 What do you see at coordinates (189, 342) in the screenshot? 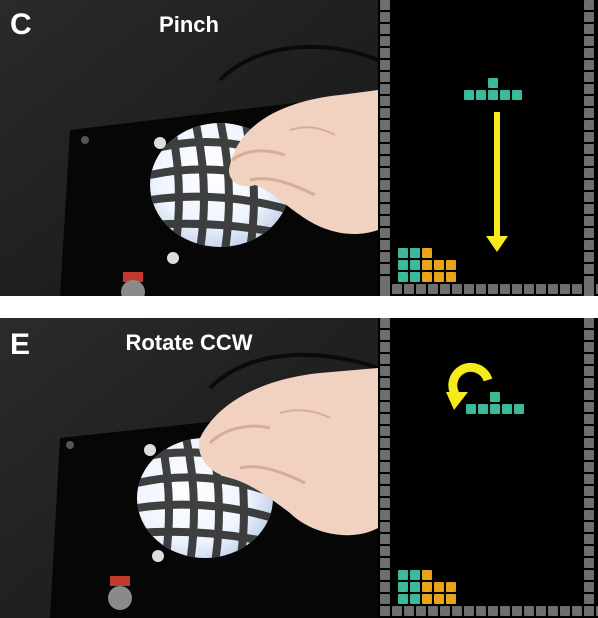
I see `gesture-label: Rotate CCW` at bounding box center [189, 342].